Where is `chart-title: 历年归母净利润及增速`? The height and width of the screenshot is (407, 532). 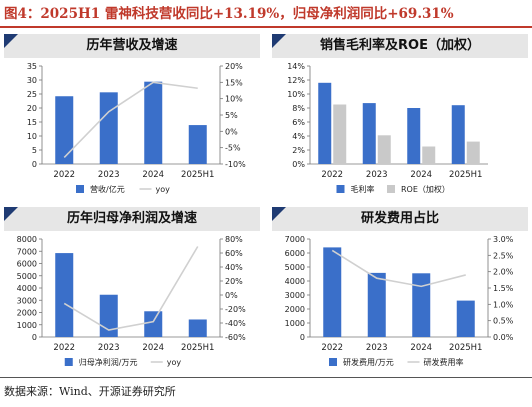 chart-title: 历年归母净利润及增速 is located at coordinates (131, 218).